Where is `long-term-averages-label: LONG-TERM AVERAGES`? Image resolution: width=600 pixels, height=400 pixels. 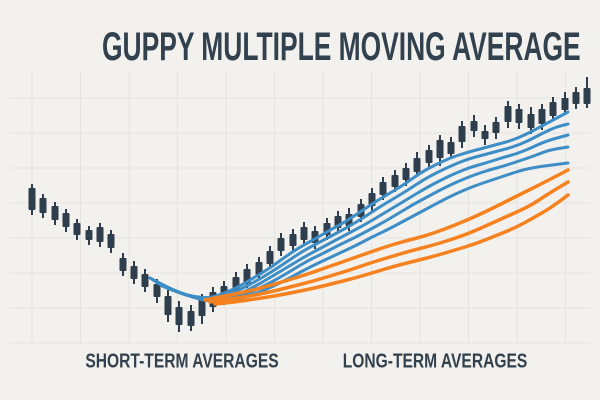
long-term-averages-label: LONG-TERM AVERAGES is located at coordinates (435, 361).